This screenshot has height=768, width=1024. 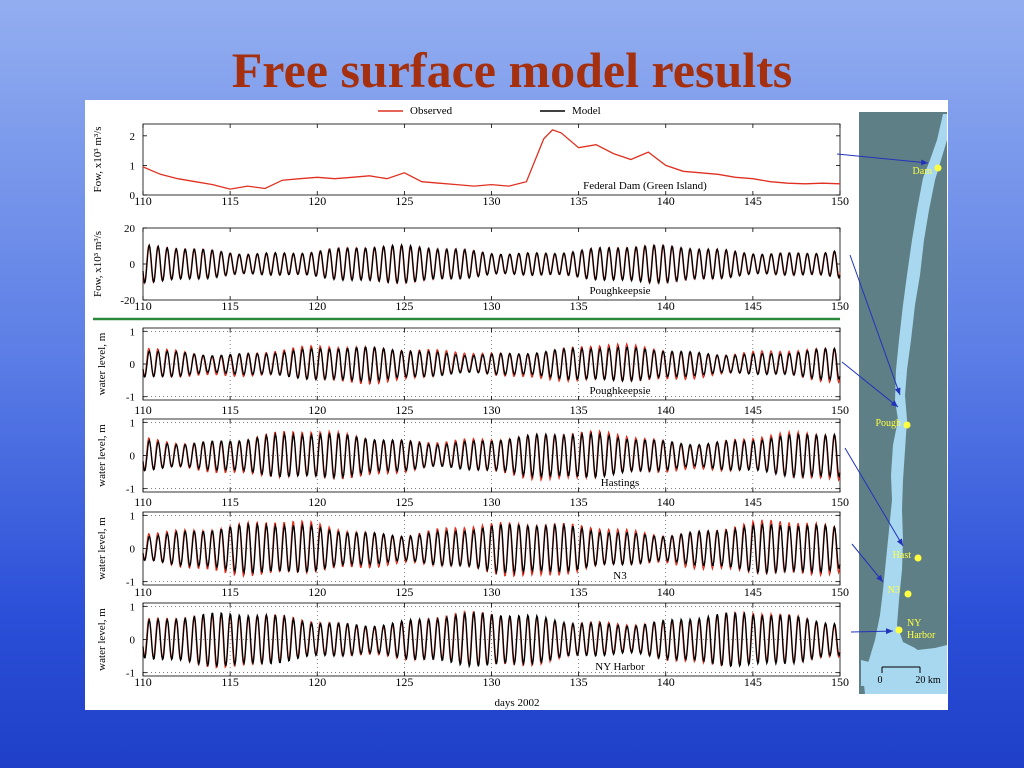 What do you see at coordinates (928, 680) in the screenshot?
I see `scale-label-end: 20 km` at bounding box center [928, 680].